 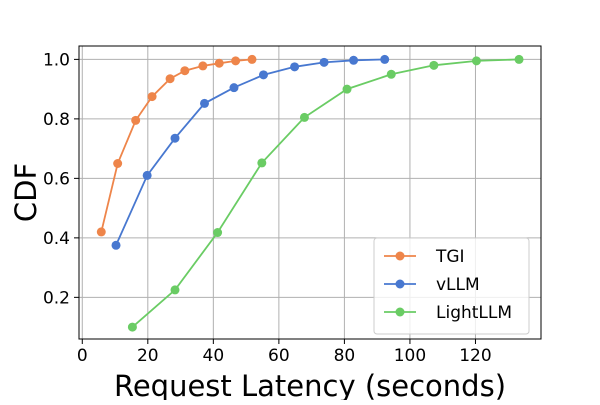 I want to click on series-line-tgi, so click(x=176, y=145).